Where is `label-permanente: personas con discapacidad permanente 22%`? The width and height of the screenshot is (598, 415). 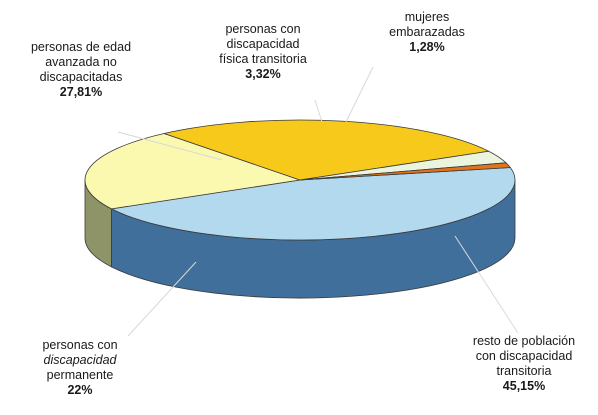
label-permanente: personas con discapacidad permanente 22% is located at coordinates (80, 368).